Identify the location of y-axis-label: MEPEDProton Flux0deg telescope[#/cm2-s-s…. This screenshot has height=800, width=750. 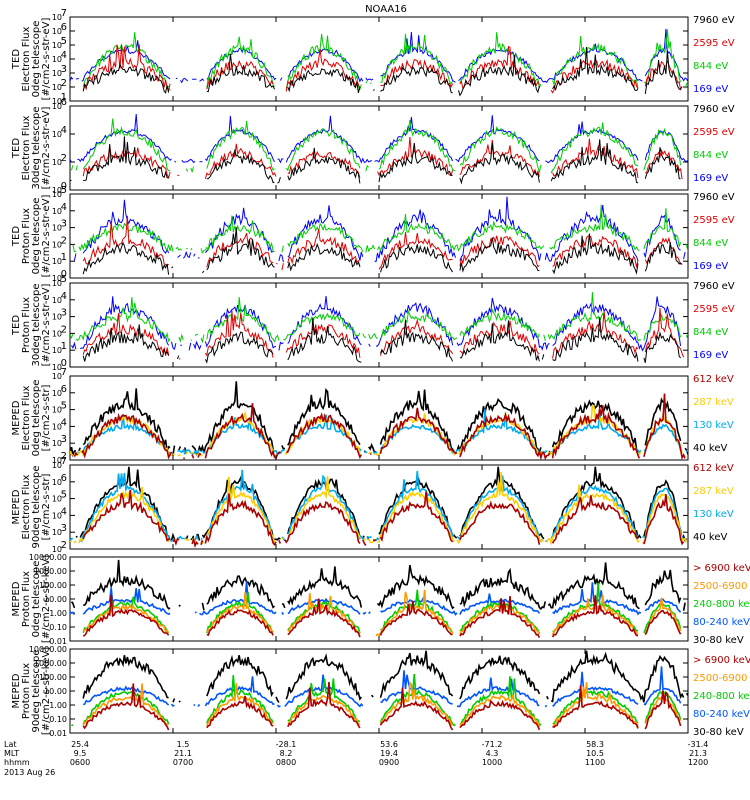
(31, 599).